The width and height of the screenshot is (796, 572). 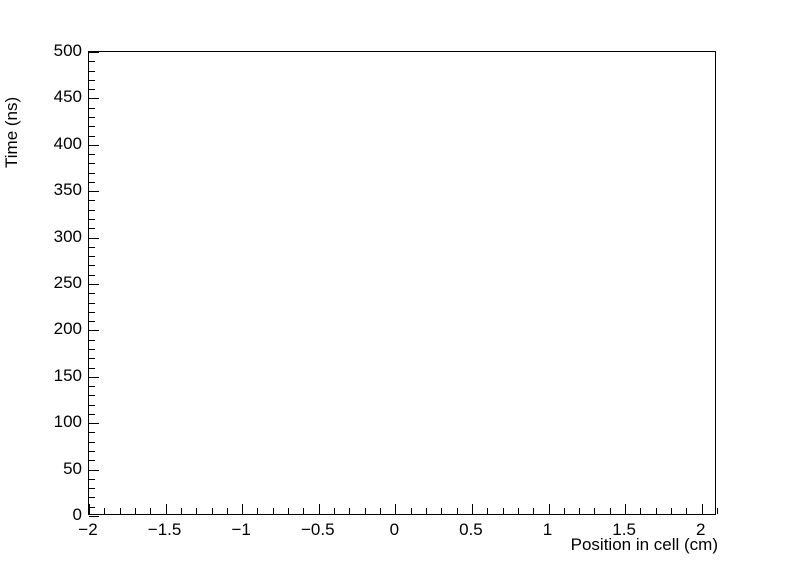 What do you see at coordinates (624, 529) in the screenshot?
I see `x-axis-tick-label: 1.5` at bounding box center [624, 529].